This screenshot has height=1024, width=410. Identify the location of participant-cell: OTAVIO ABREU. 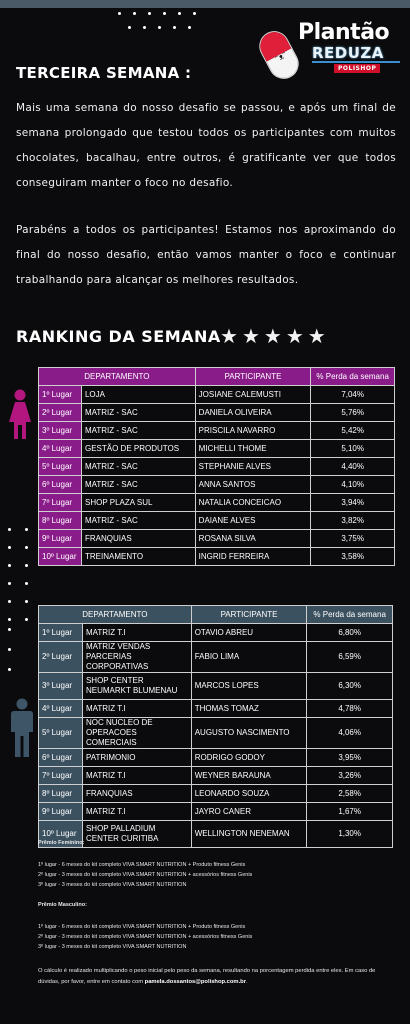
(249, 632).